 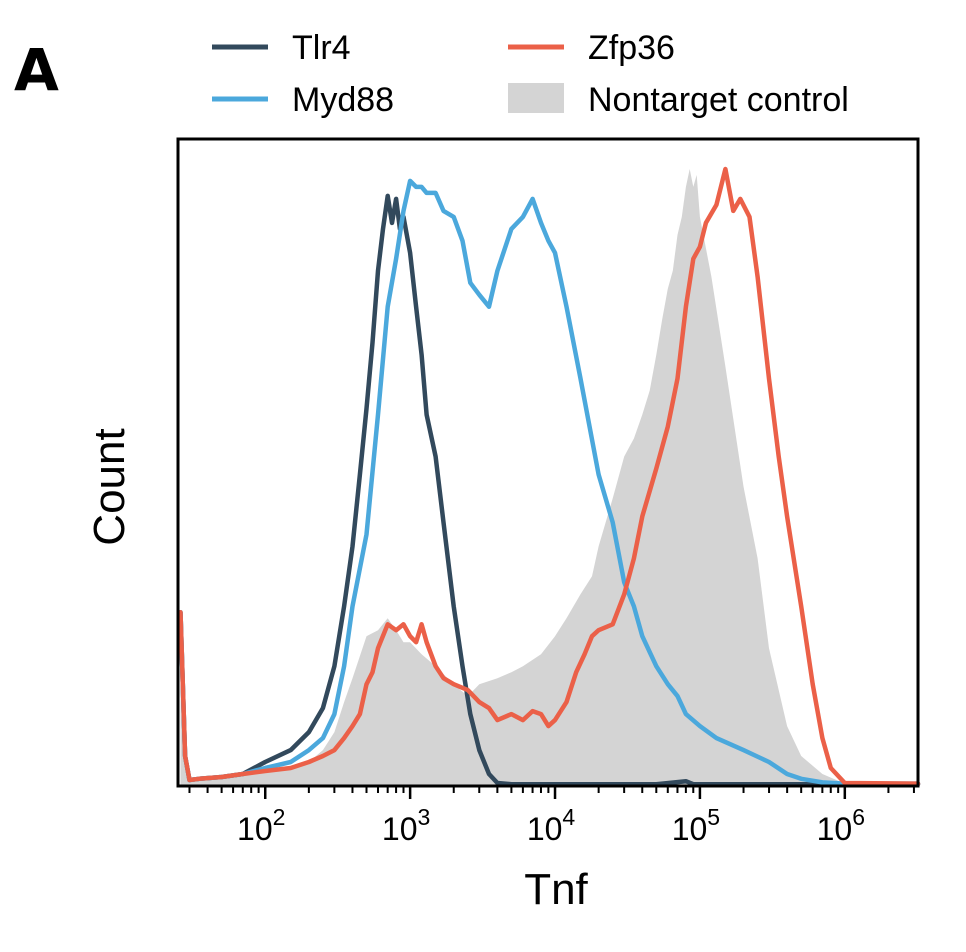 I want to click on panel-letter: A, so click(x=36, y=70).